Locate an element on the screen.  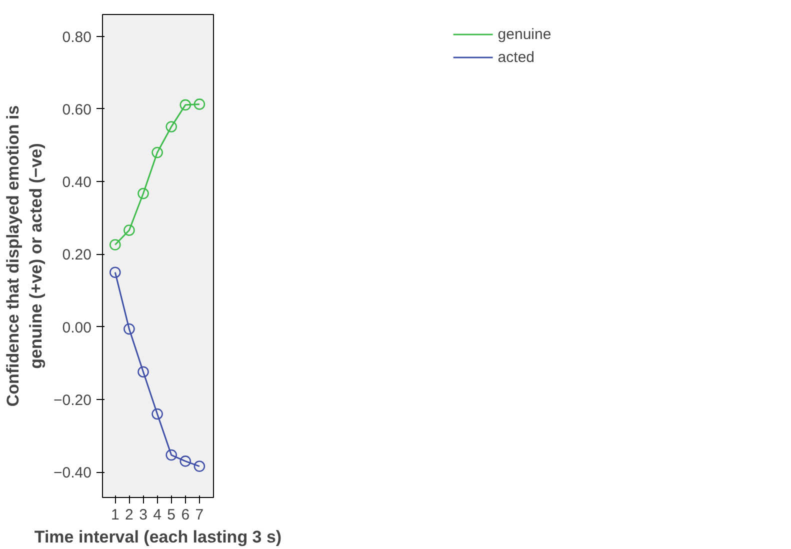
x-tick-label: 4 is located at coordinates (157, 515).